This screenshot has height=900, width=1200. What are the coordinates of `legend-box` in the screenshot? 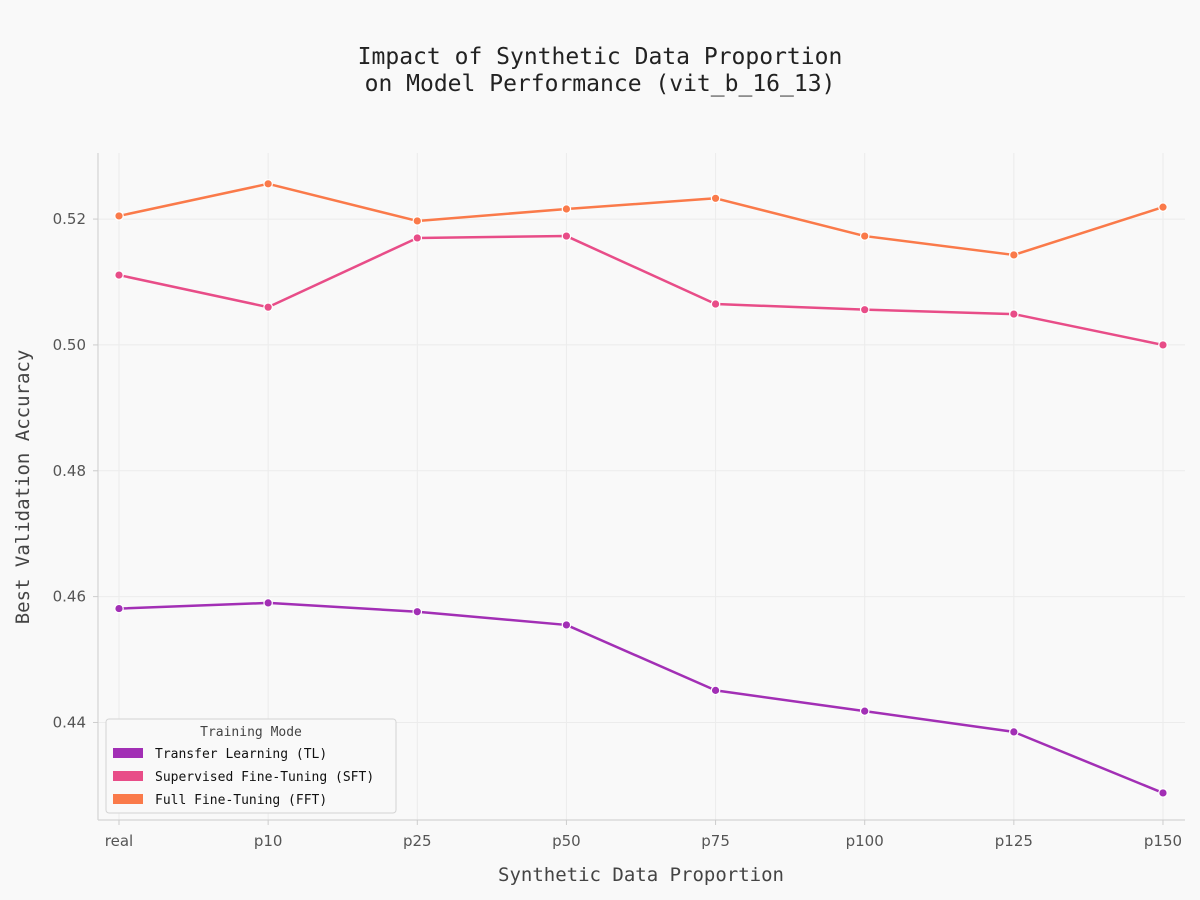 It's located at (251, 766).